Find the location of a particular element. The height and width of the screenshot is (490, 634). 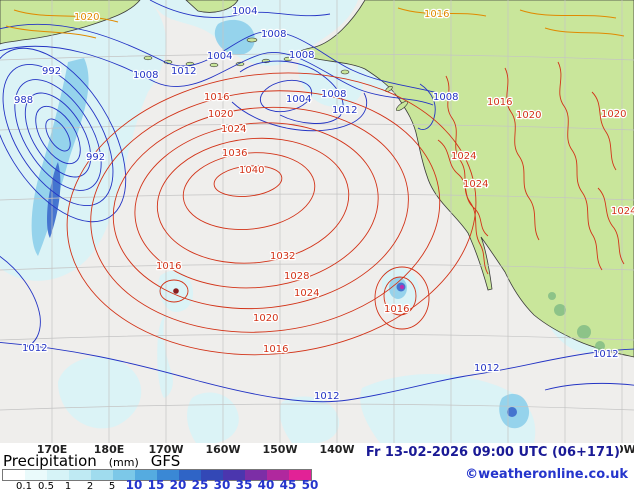

scale-value: 5 is located at coordinates (112, 485).